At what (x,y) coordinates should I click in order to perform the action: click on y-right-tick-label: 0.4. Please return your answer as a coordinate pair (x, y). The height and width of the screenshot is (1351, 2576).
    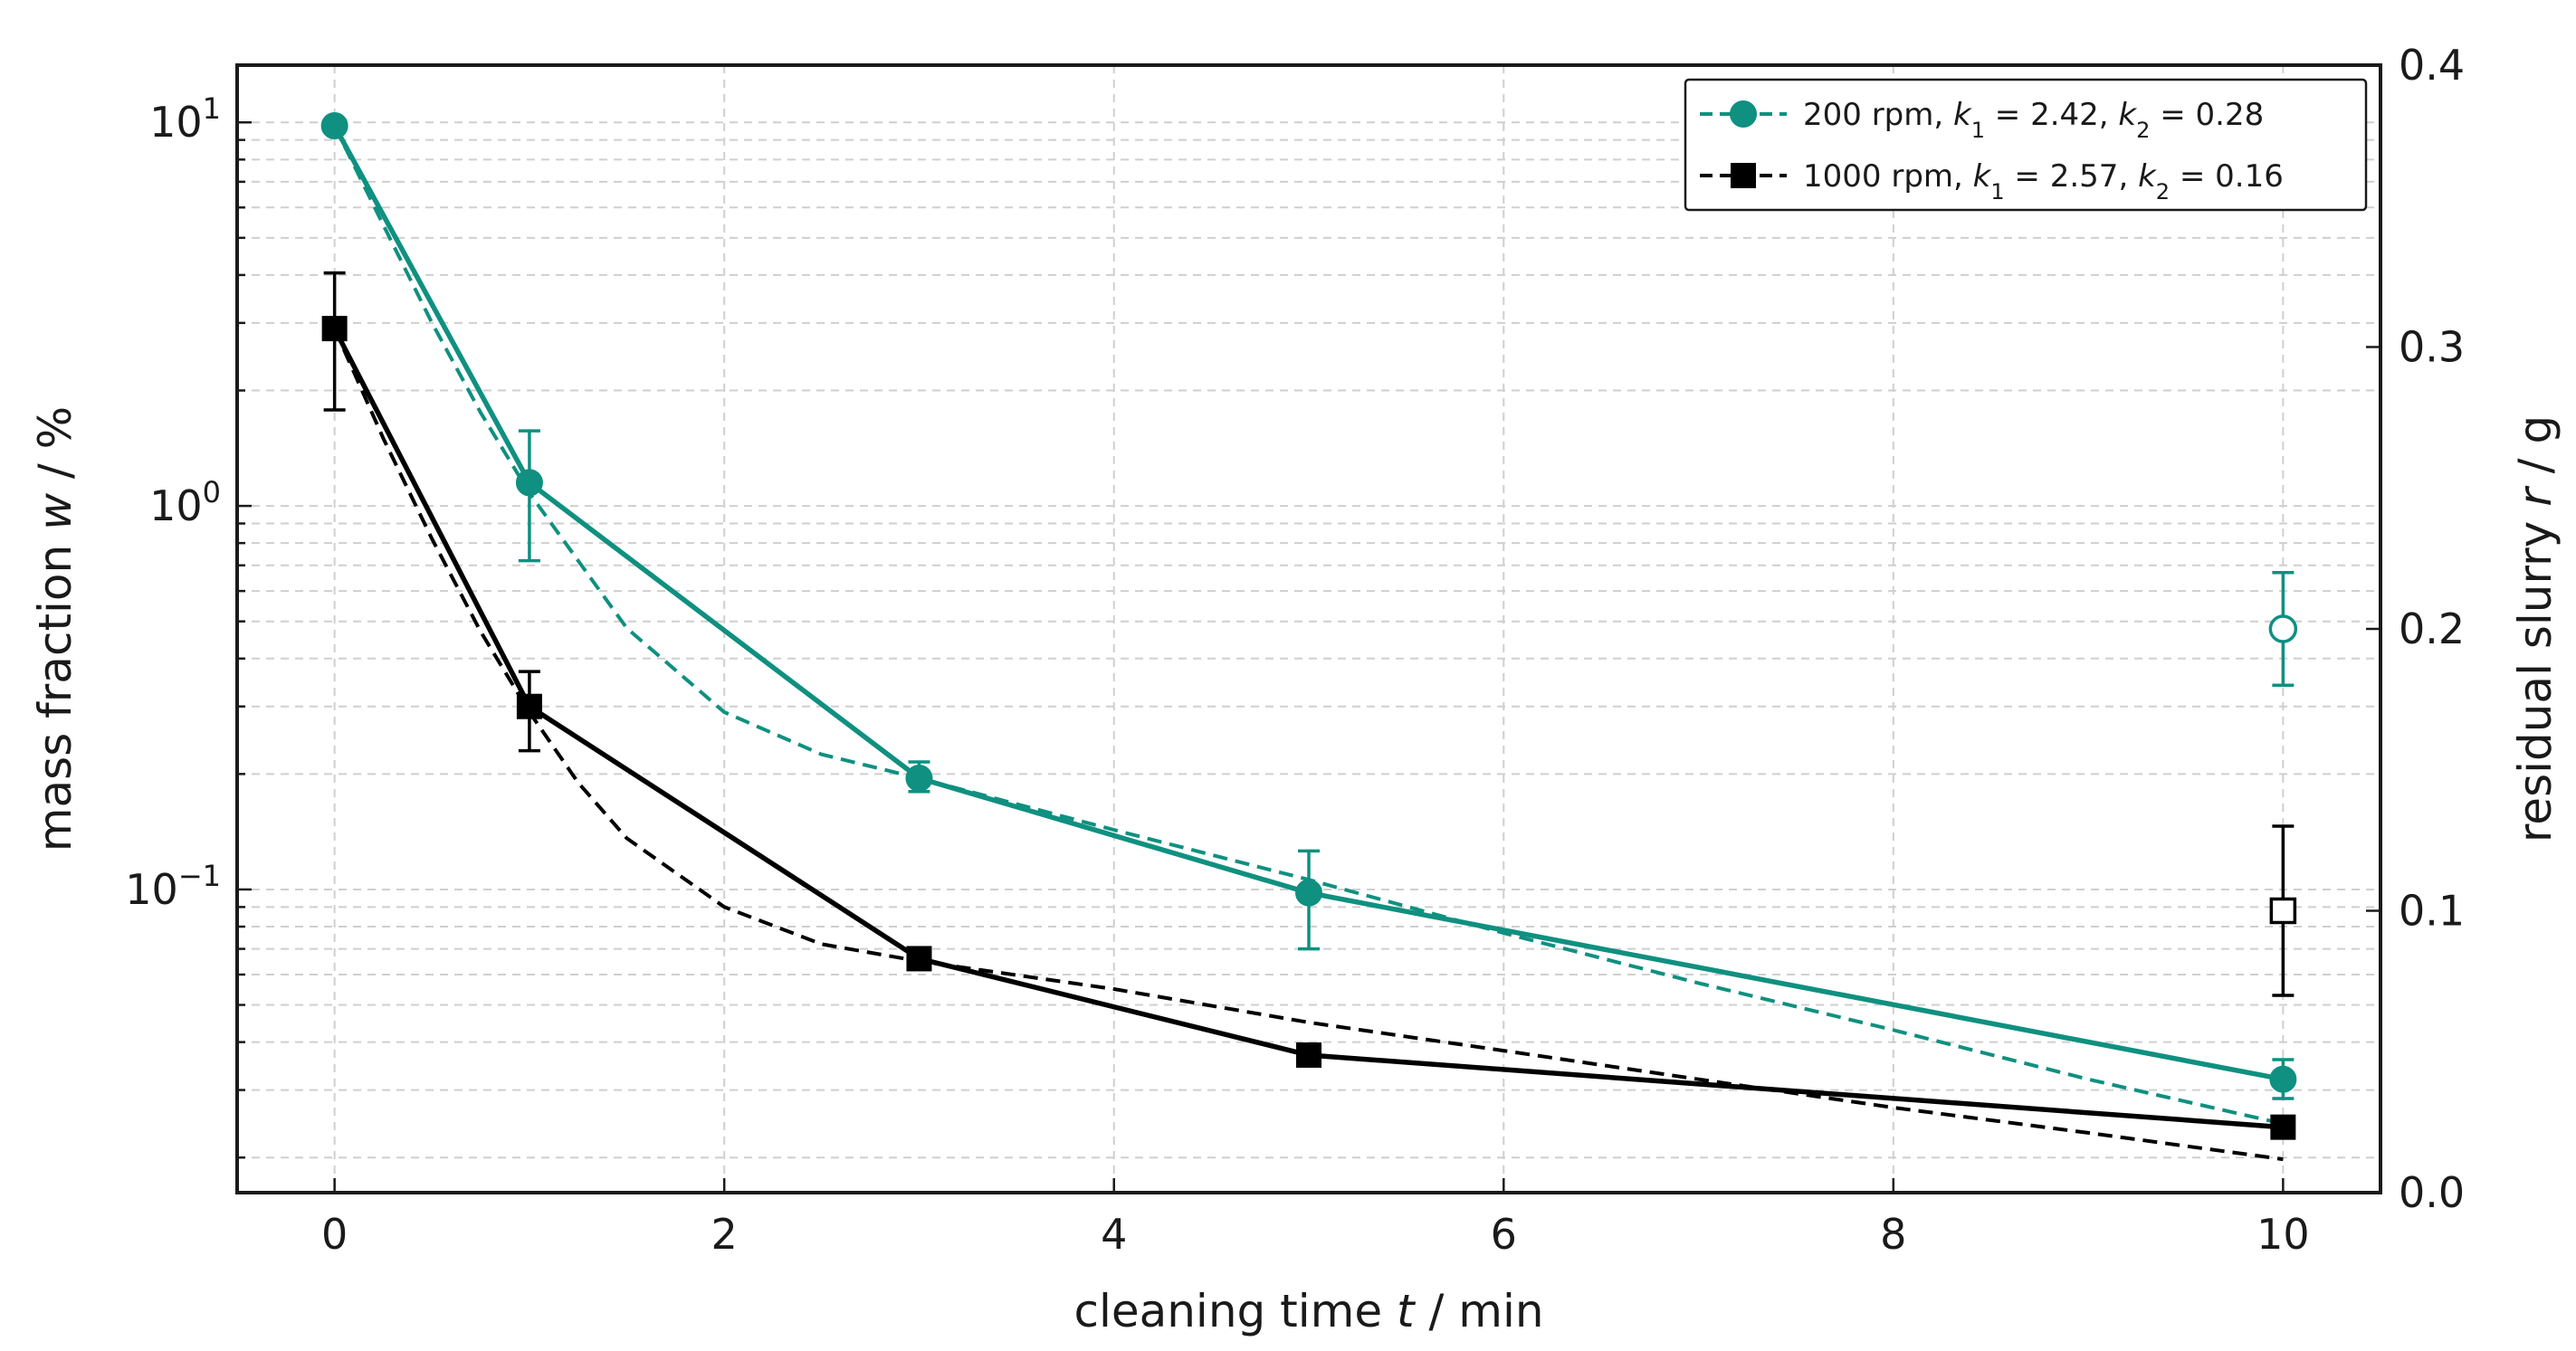
    Looking at the image, I should click on (2432, 65).